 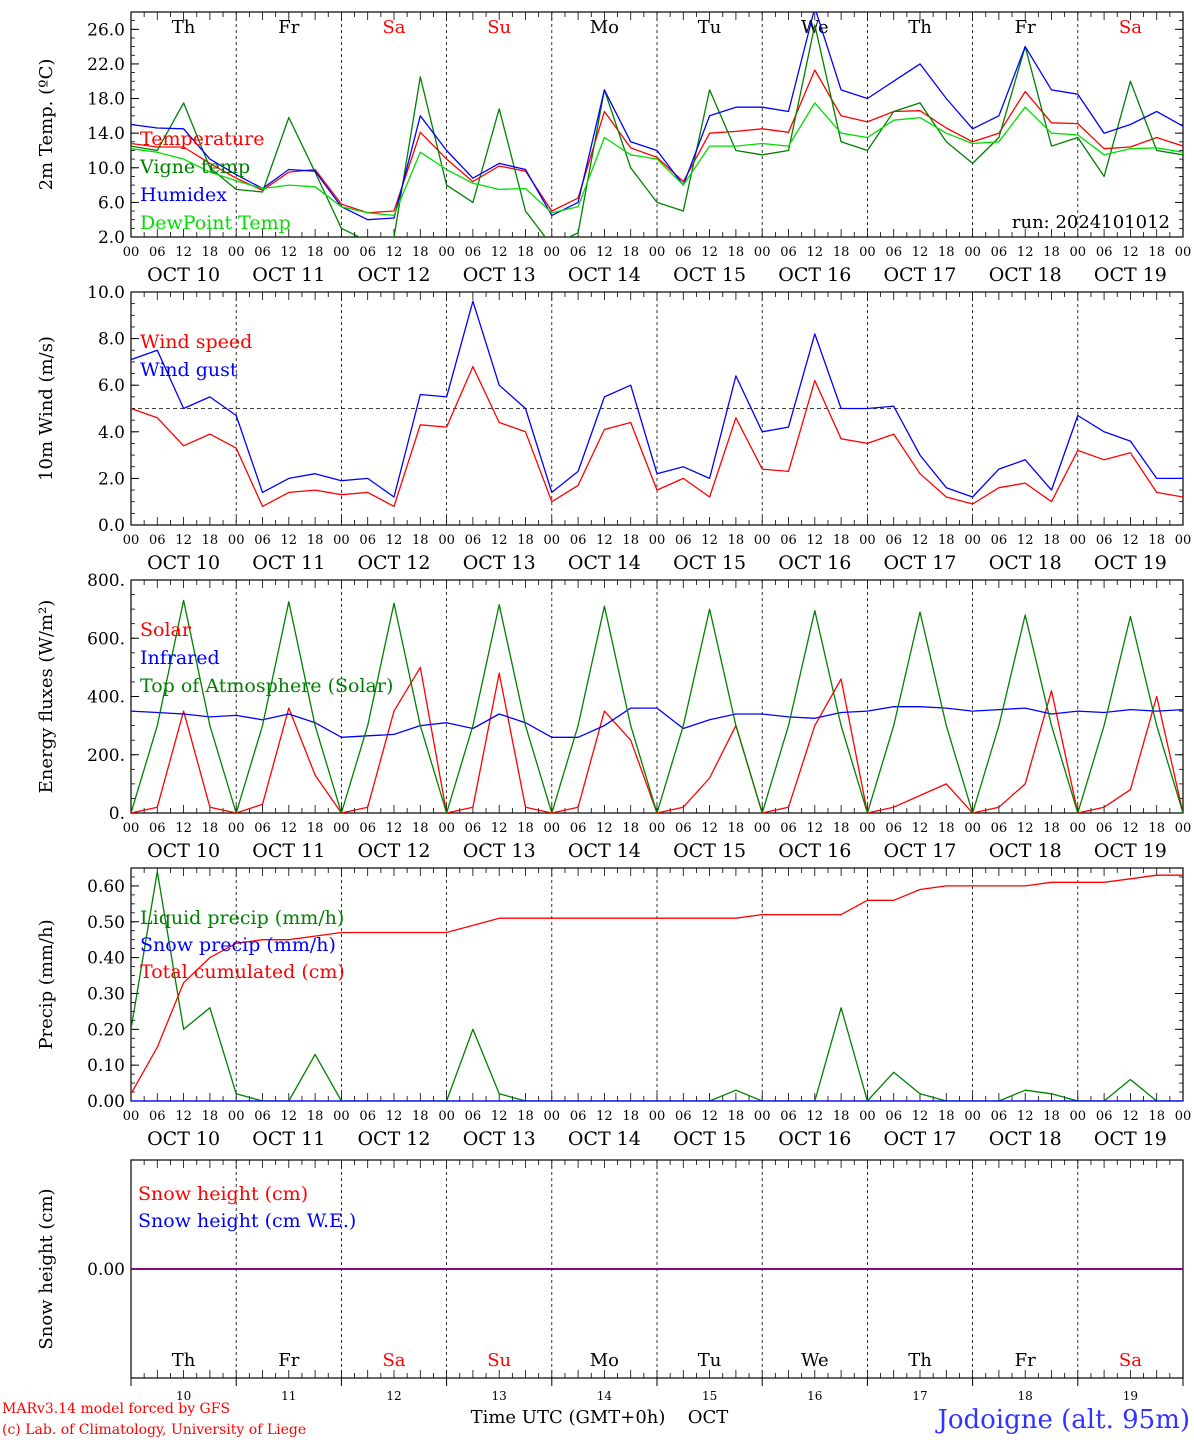 I want to click on date-label: OCT 17, so click(x=919, y=851).